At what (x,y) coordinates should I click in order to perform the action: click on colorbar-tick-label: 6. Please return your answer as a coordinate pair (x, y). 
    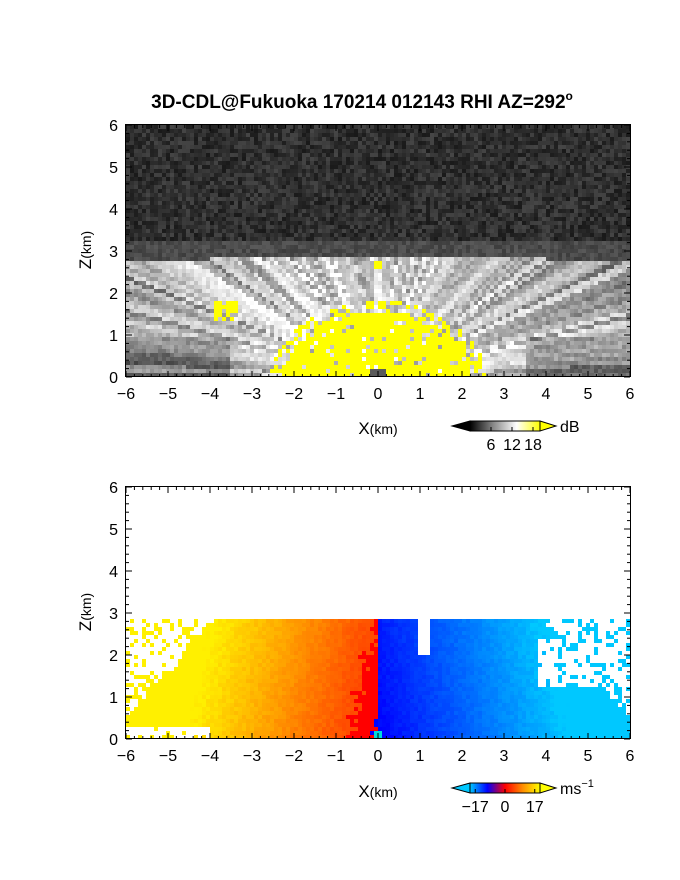
    Looking at the image, I should click on (491, 445).